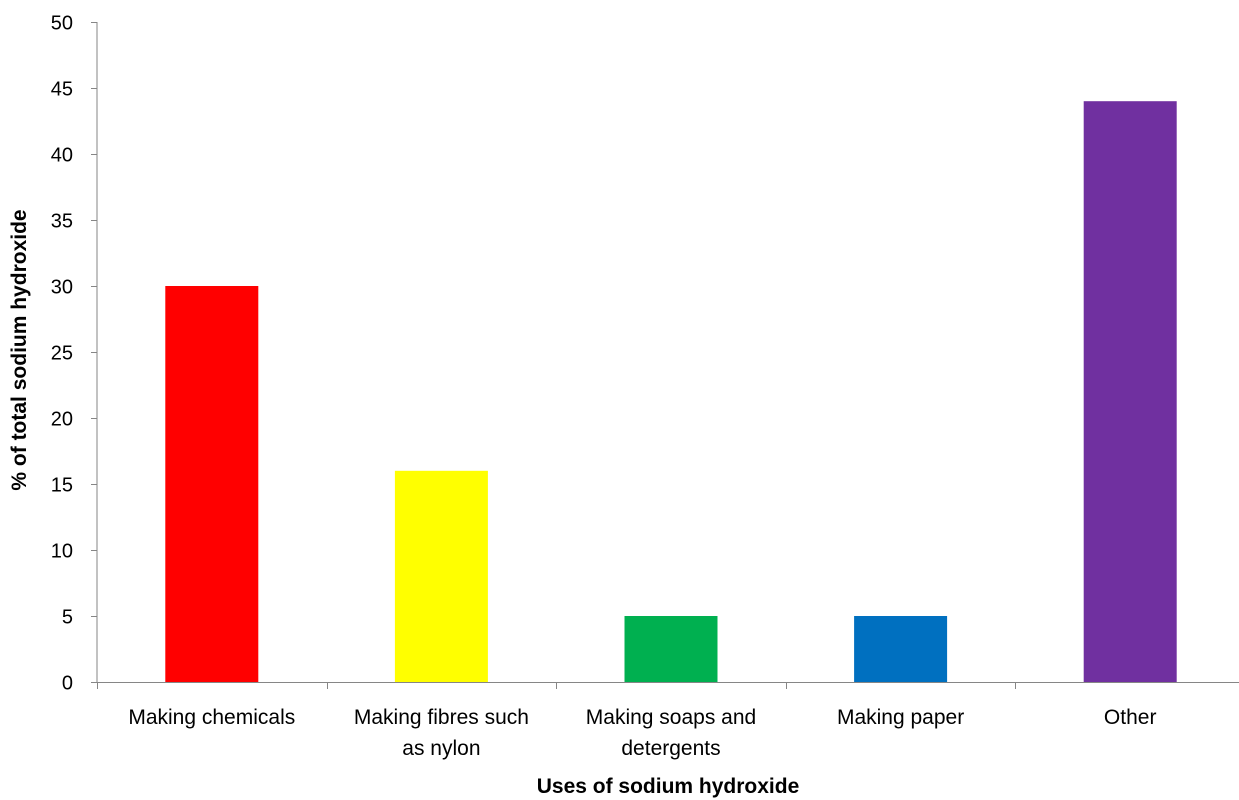 The height and width of the screenshot is (800, 1239). I want to click on x-category-label: Making fibres such as nylon, so click(441, 733).